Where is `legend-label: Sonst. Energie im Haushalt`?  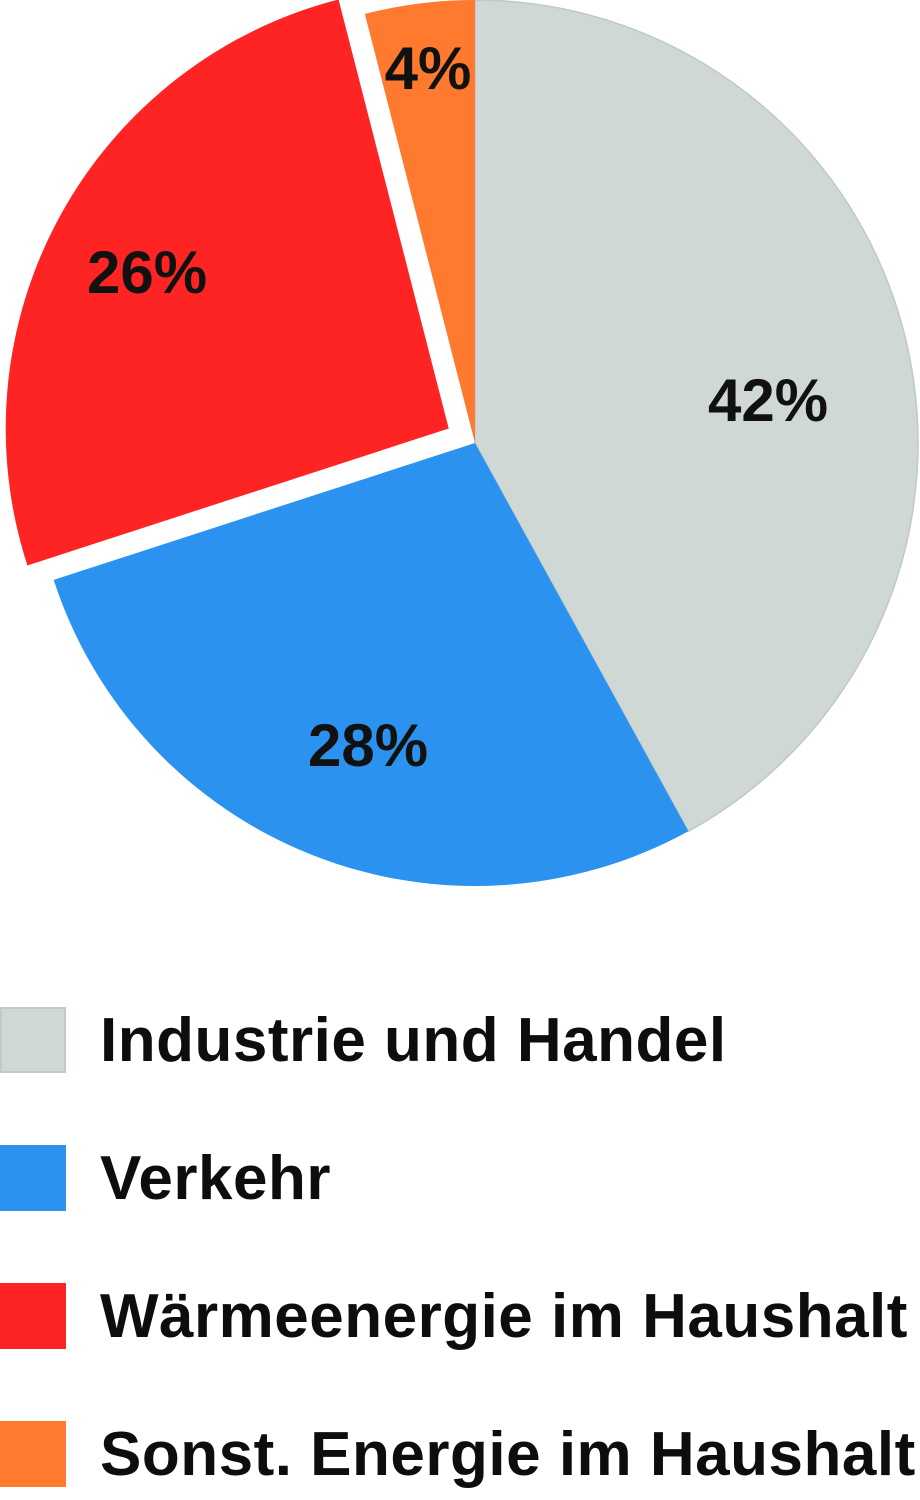 legend-label: Sonst. Energie im Haushalt is located at coordinates (508, 1454).